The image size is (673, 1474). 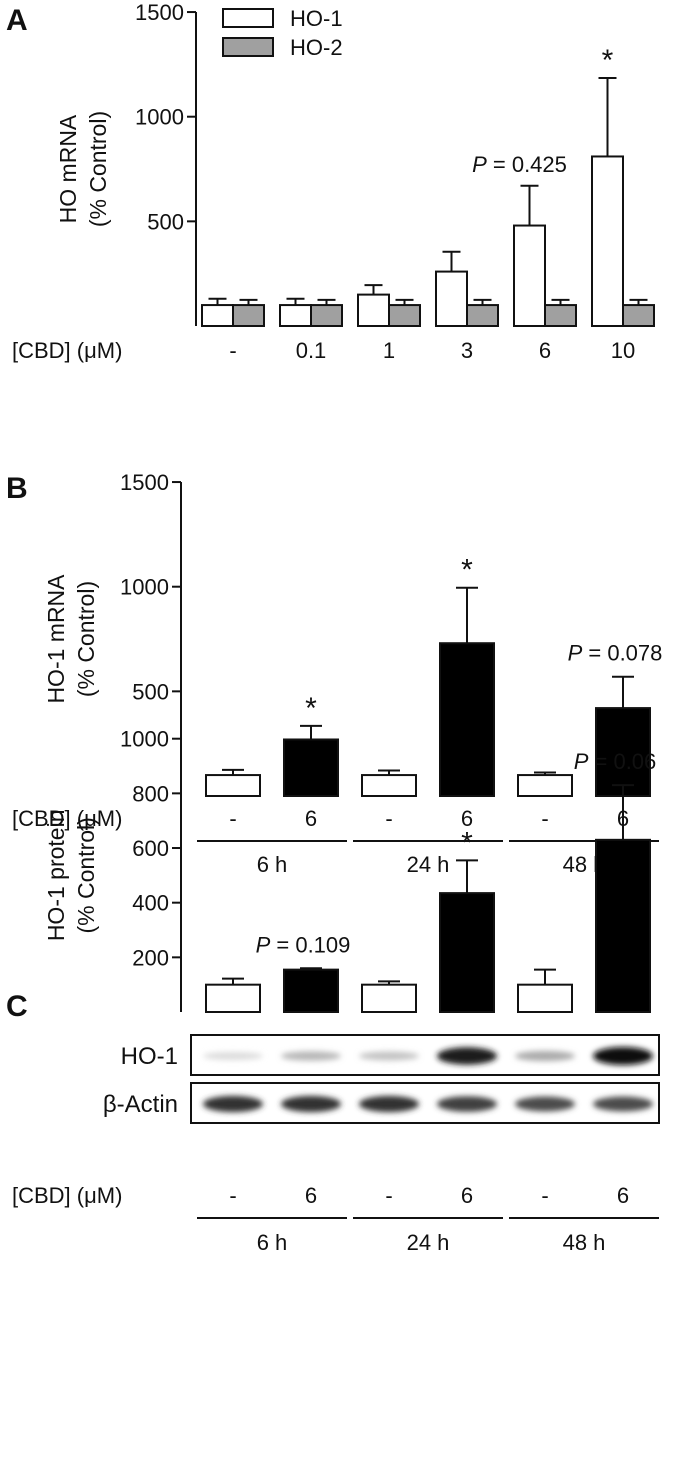 I want to click on panel-letter-b: B, so click(x=17, y=488).